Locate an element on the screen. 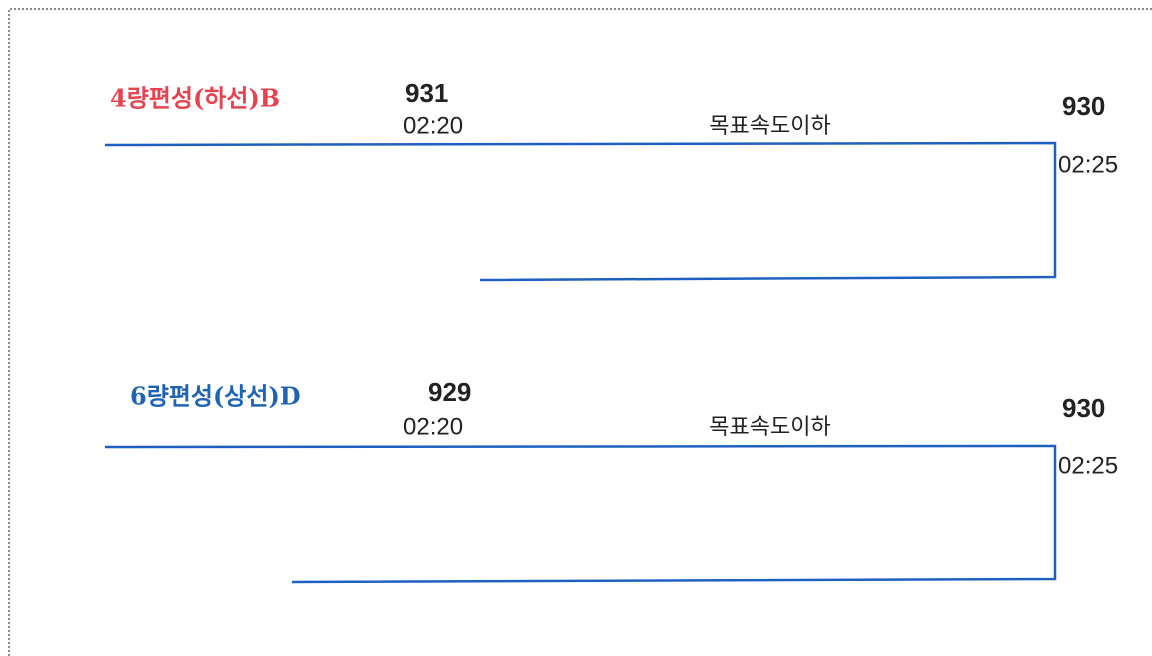 Image resolution: width=1152 pixels, height=656 pixels. panel-label: 4량편성(하선)B is located at coordinates (195, 98).